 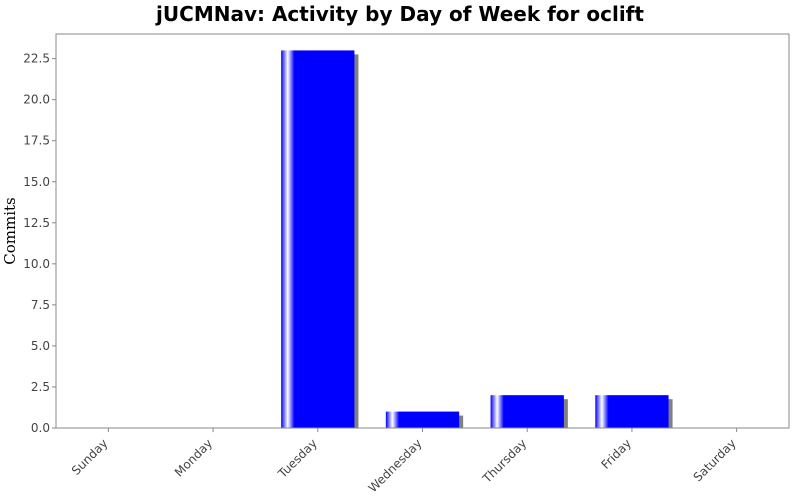 What do you see at coordinates (632, 411) in the screenshot?
I see `bar-friday` at bounding box center [632, 411].